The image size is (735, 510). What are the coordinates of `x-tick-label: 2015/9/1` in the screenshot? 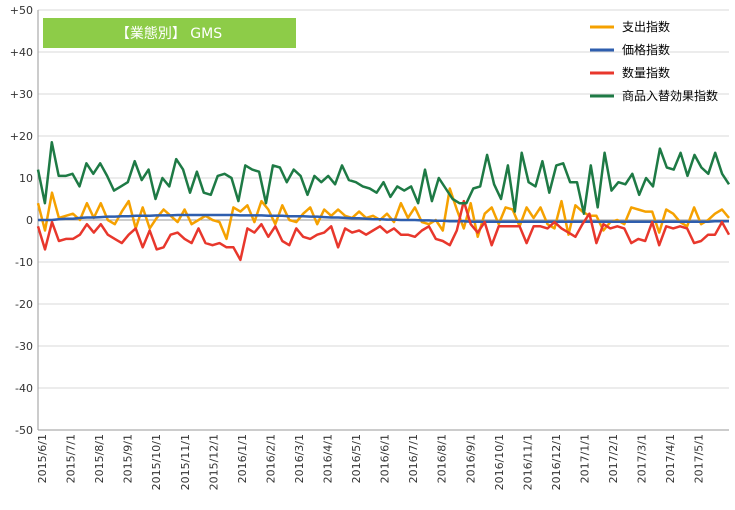 It's located at (128, 458).